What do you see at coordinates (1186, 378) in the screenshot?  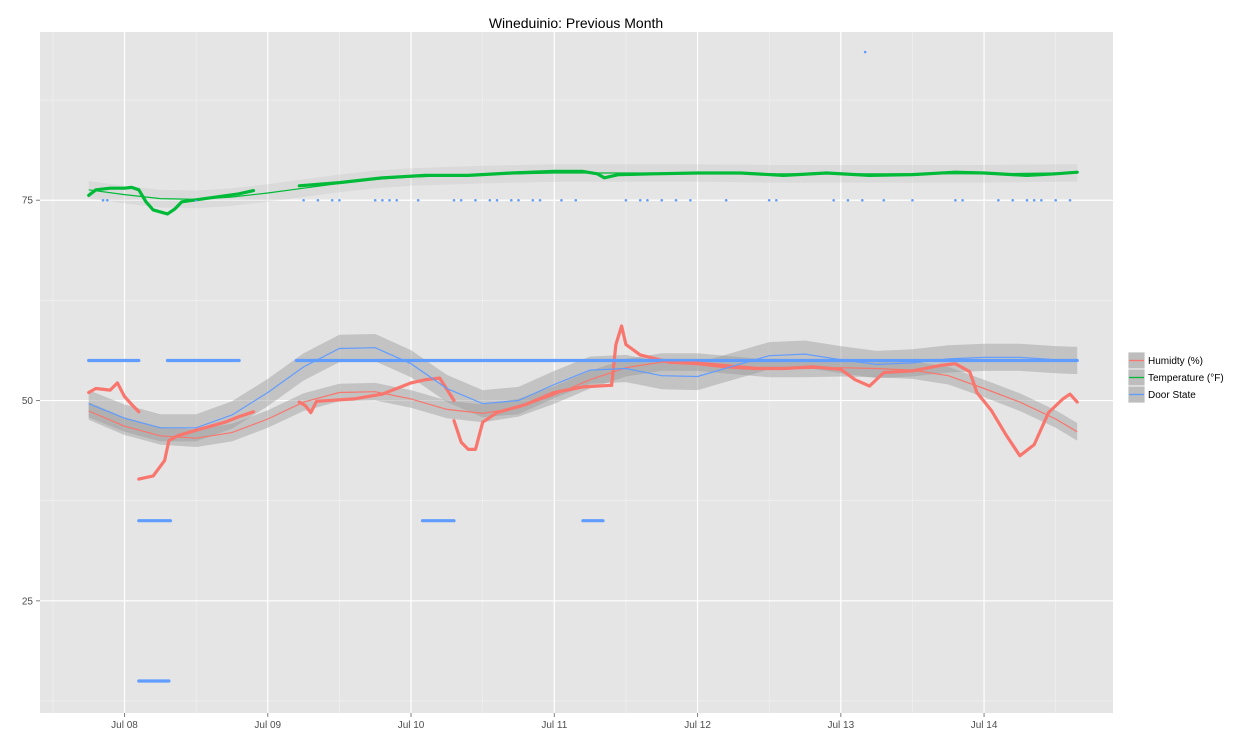 I see `legend-label: Temperature (°F)` at bounding box center [1186, 378].